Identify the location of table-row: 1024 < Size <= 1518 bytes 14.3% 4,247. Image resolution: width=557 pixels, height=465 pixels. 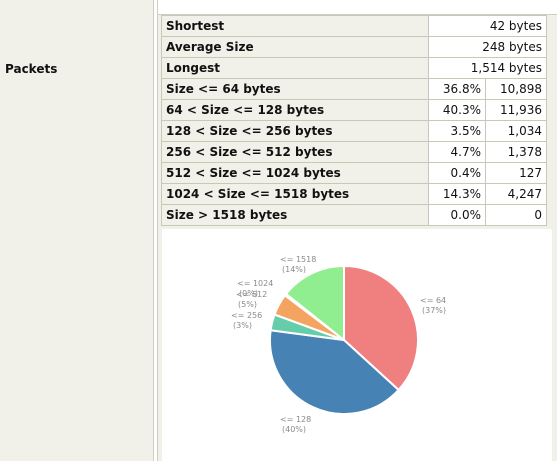
(354, 194).